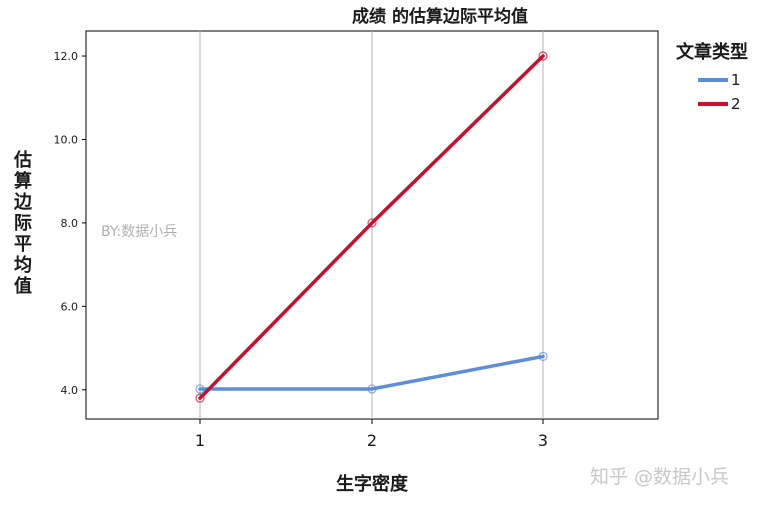 The height and width of the screenshot is (507, 773). Describe the element at coordinates (372, 389) in the screenshot. I see `data-point-series-1-x2` at that location.